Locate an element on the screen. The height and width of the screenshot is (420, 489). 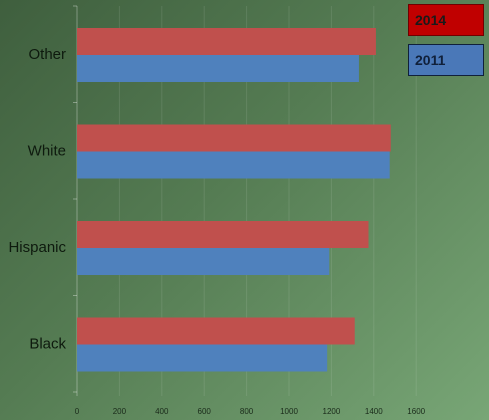
x-tick-label: 200 is located at coordinates (120, 411).